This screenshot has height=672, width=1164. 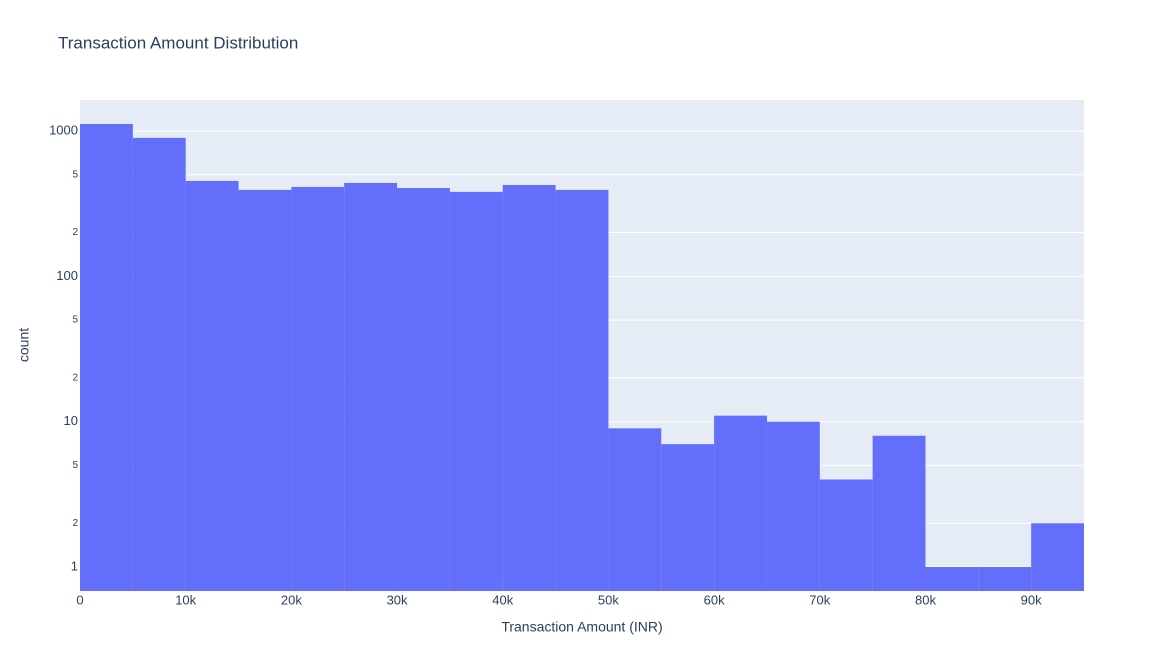 What do you see at coordinates (608, 599) in the screenshot?
I see `x-tick-label: 50k` at bounding box center [608, 599].